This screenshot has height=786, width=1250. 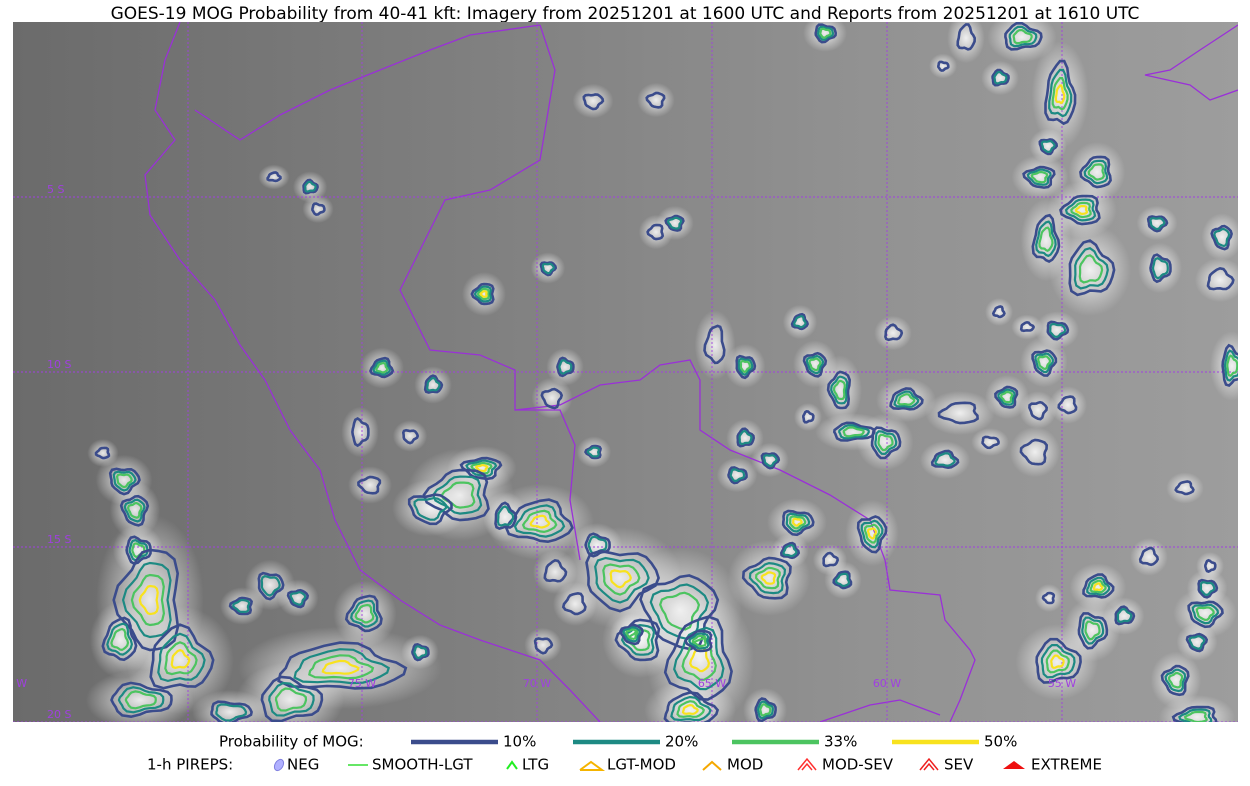 I want to click on legend-label: SMOOTH-LGT, so click(x=422, y=765).